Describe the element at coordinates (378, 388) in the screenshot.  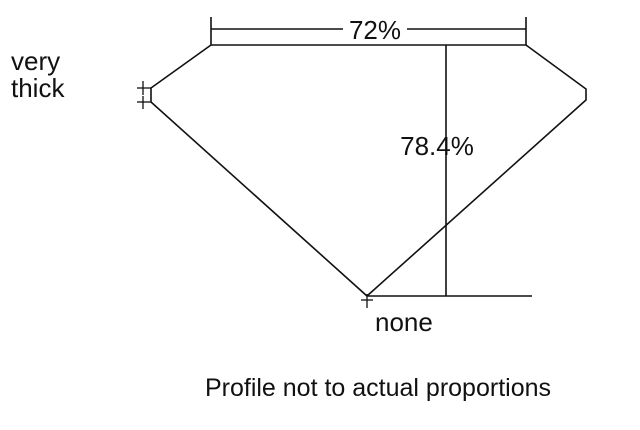
I see `caption: Profile not to actual proportions` at that location.